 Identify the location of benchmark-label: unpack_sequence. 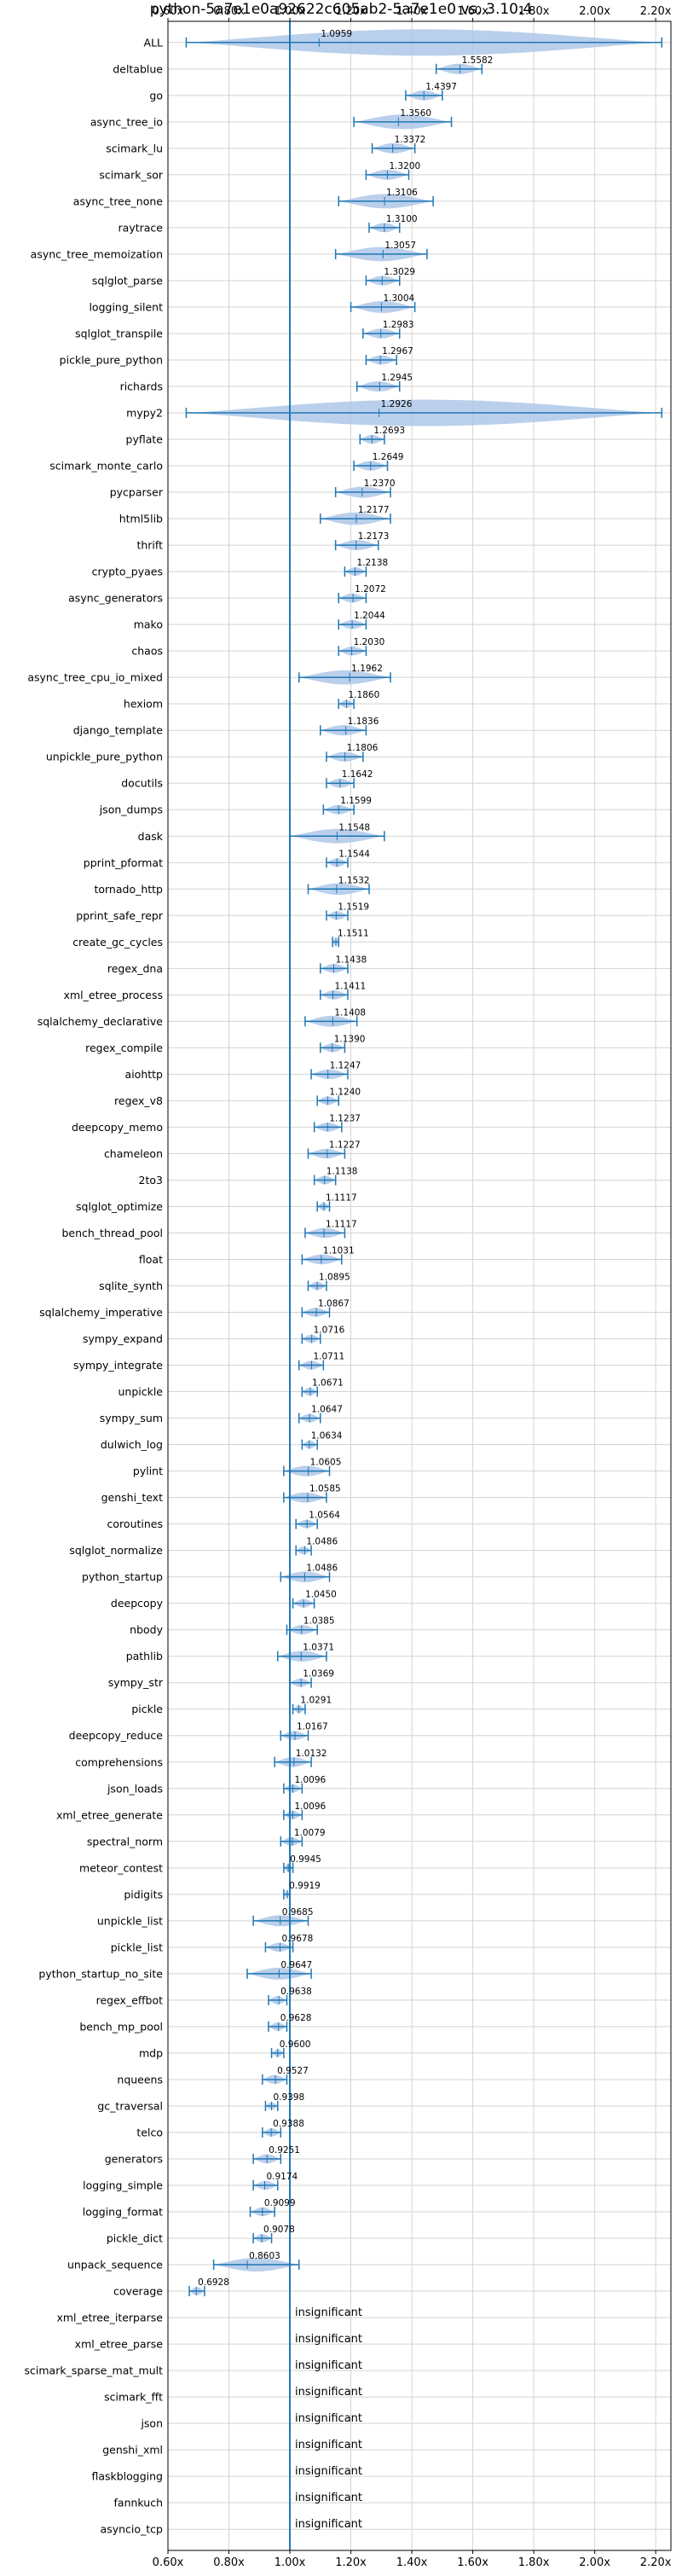
(115, 2265).